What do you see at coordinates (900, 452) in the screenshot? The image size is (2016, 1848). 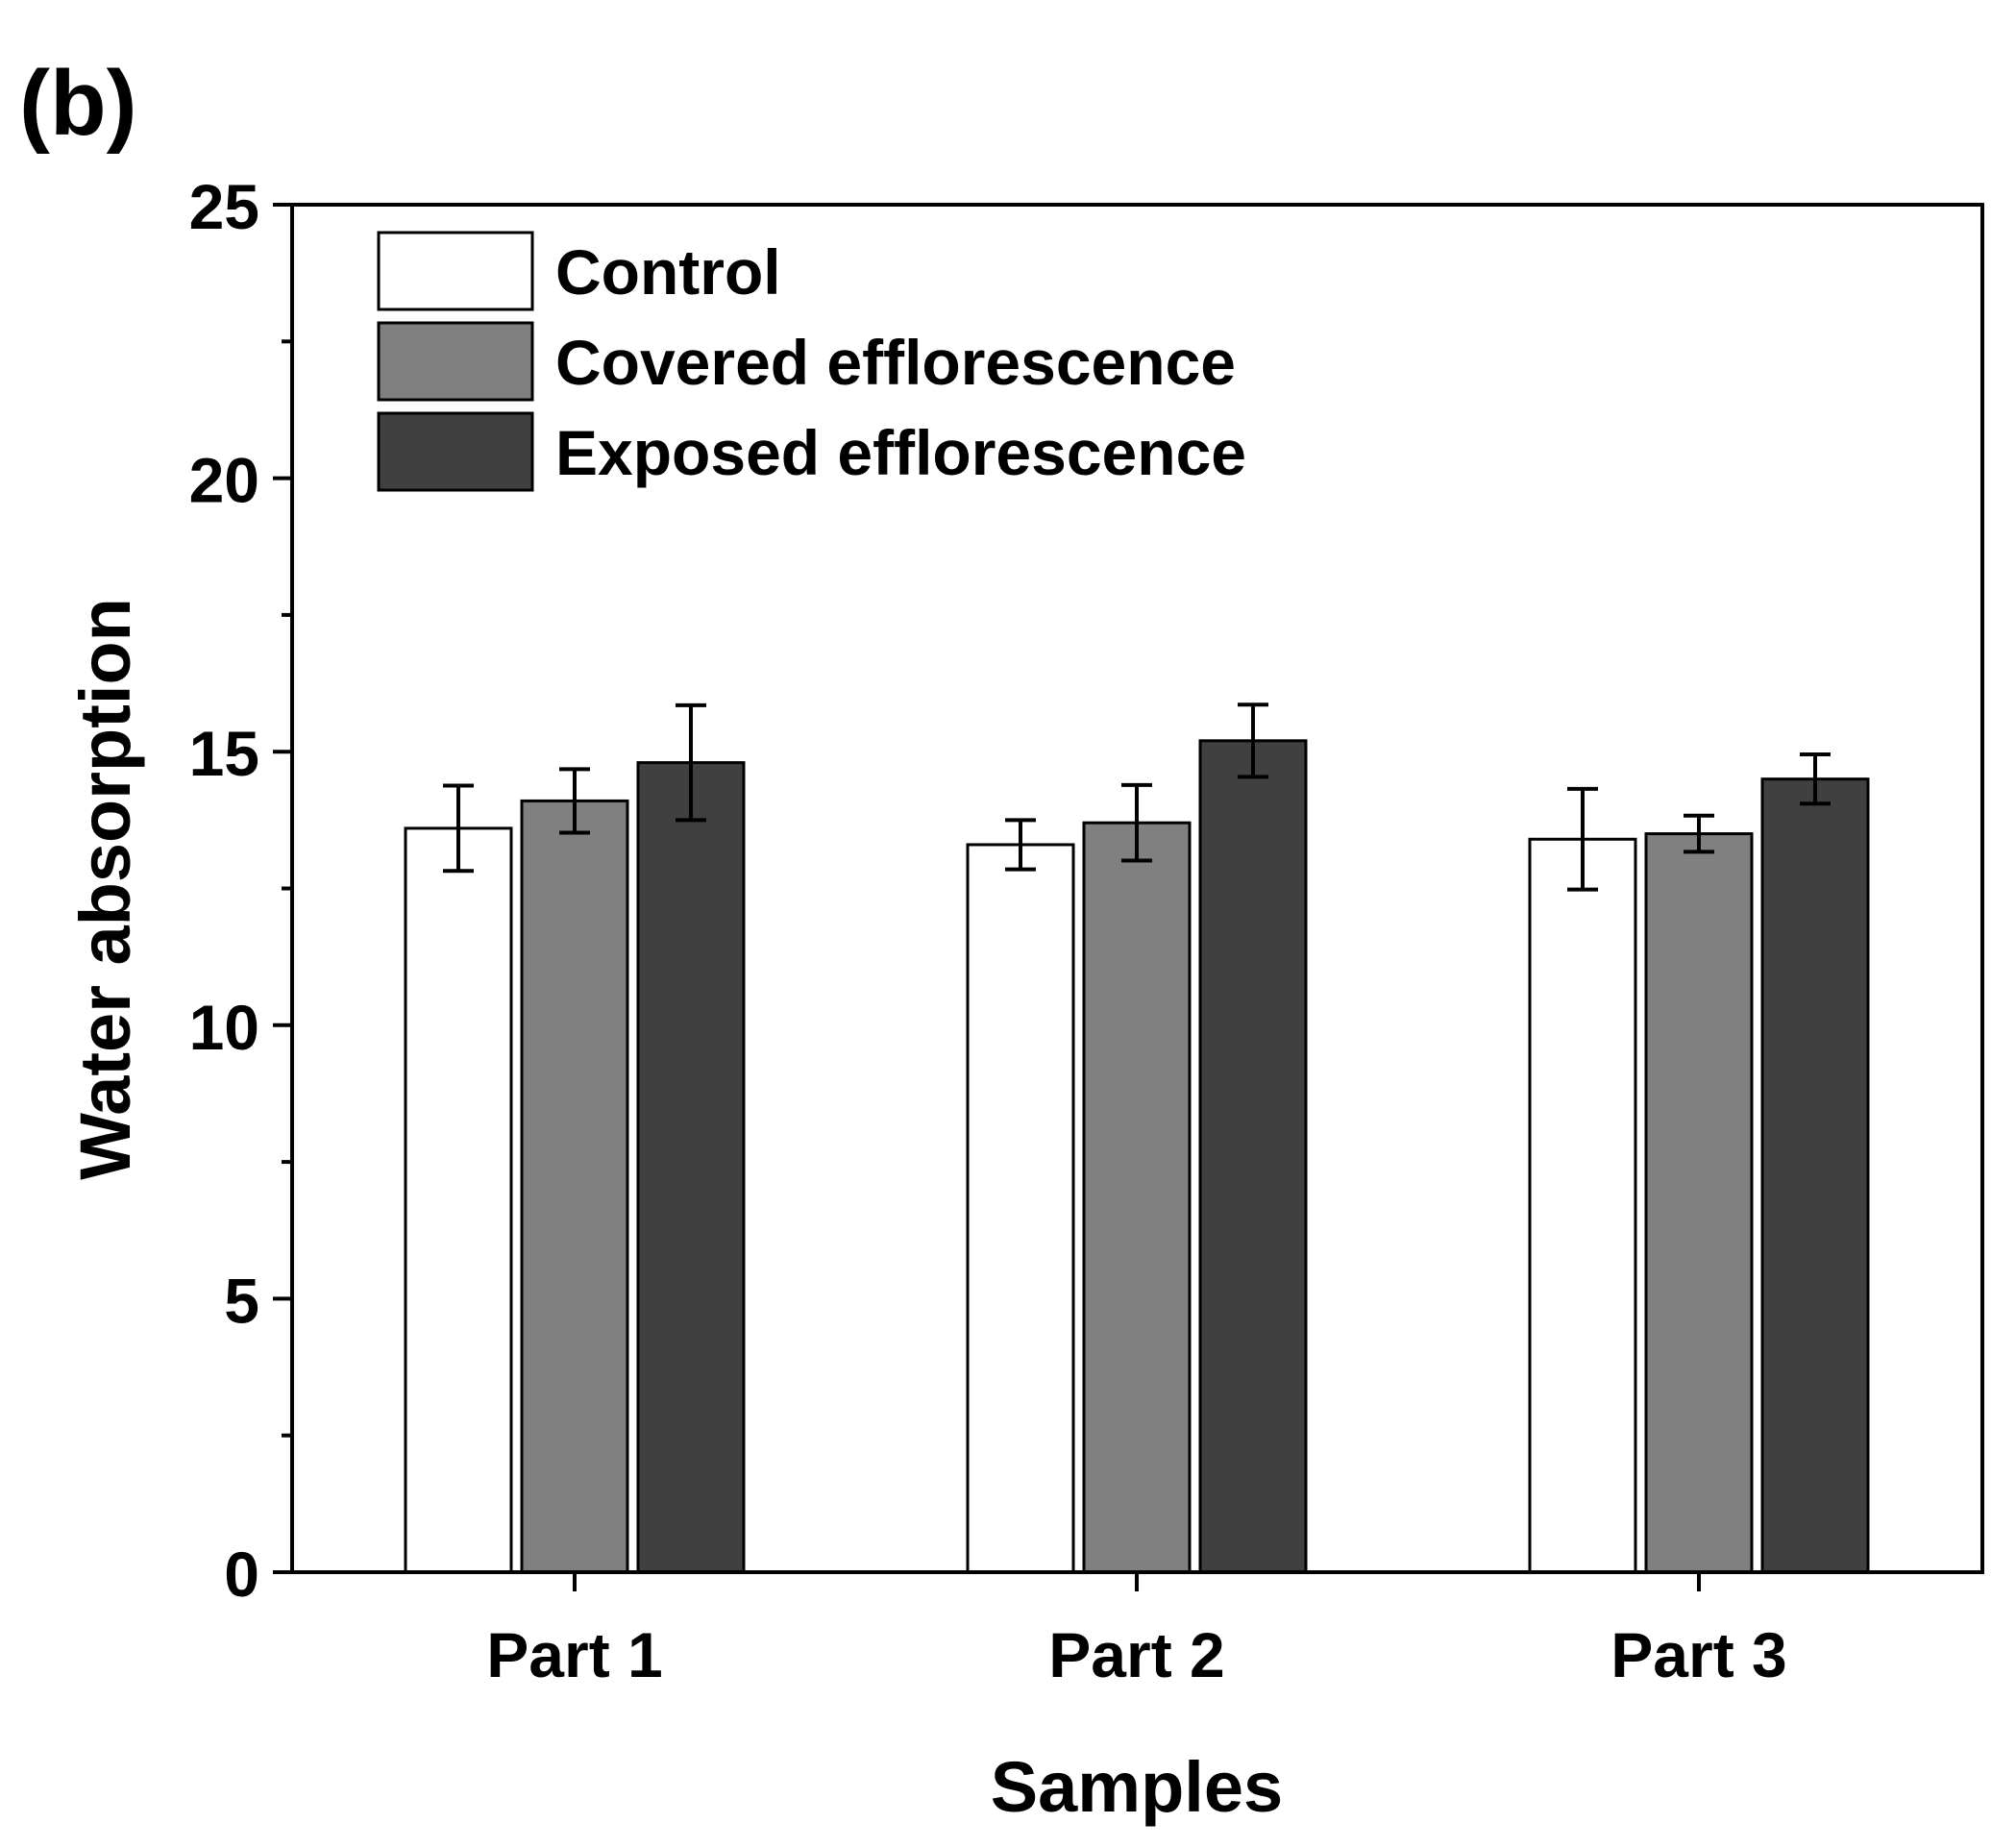 I see `legend-label-3: Exposed efflorescence` at bounding box center [900, 452].